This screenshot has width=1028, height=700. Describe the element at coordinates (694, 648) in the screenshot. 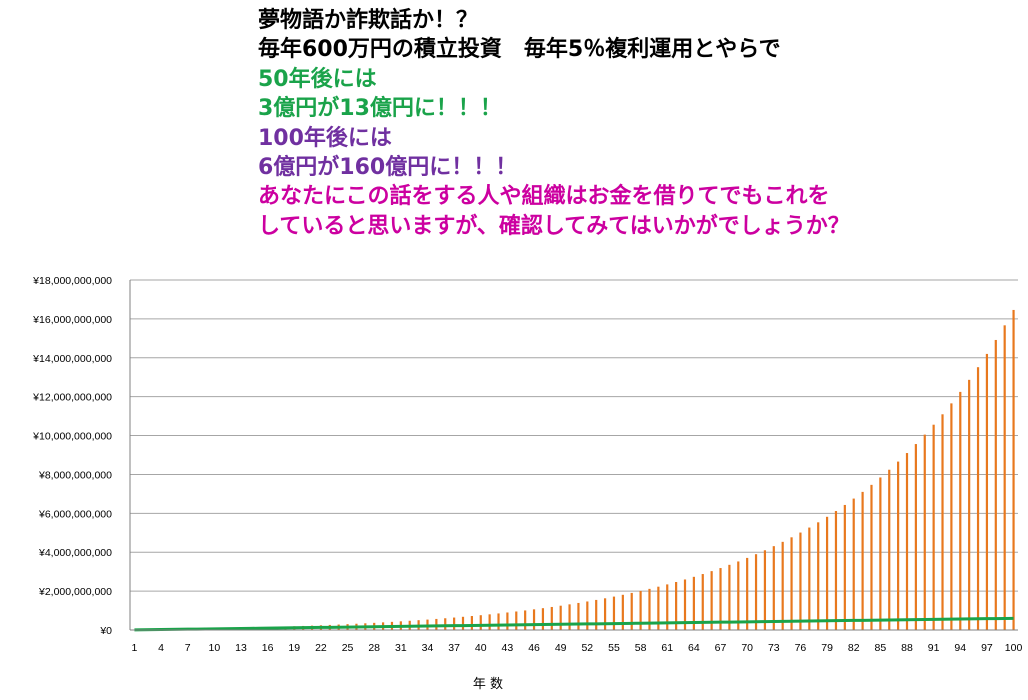

I see `x-tick-label: 64` at that location.